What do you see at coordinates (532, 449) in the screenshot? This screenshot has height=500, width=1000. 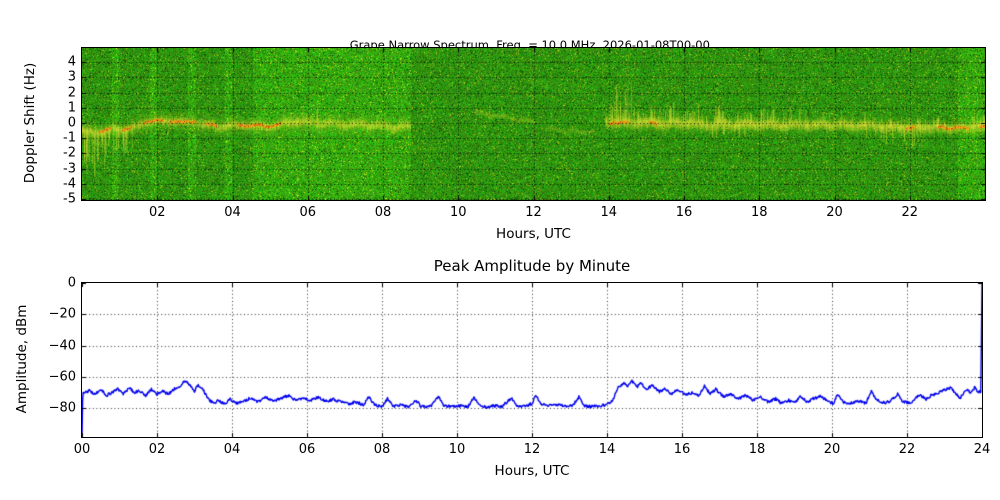 I see `amplitude-xtick-label: 12` at bounding box center [532, 449].